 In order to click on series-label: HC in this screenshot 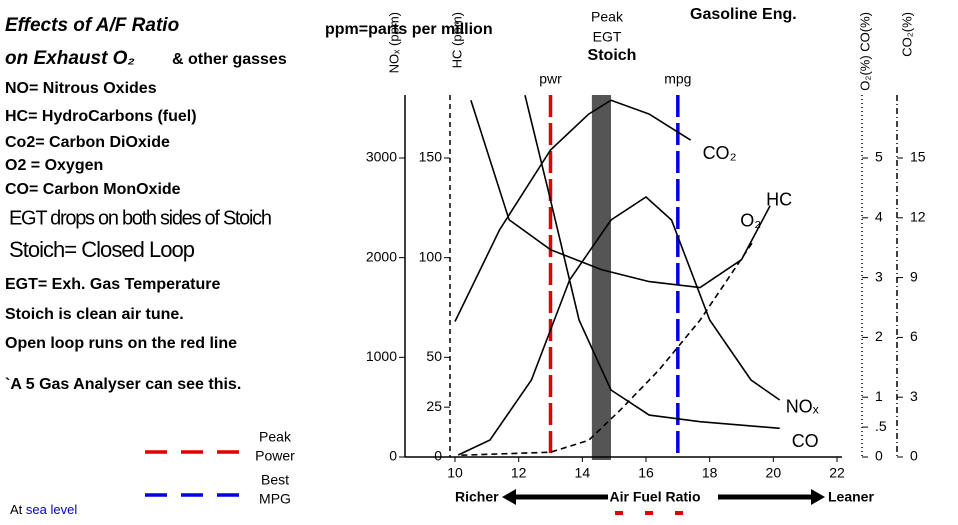, I will do `click(779, 200)`.